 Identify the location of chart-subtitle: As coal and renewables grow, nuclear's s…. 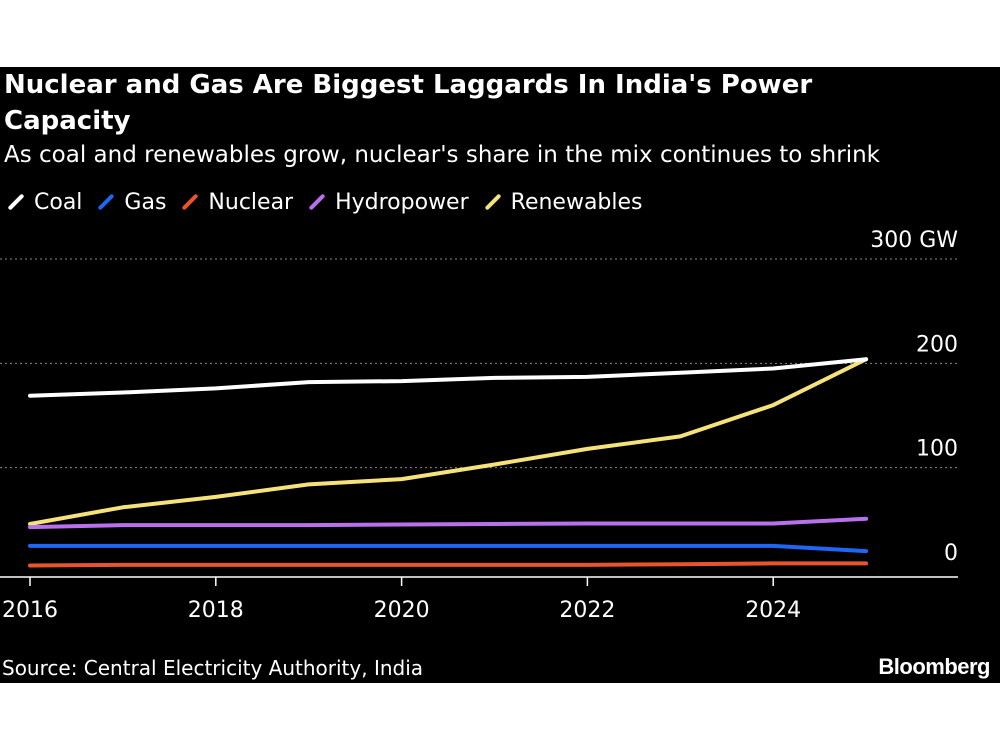
(442, 155).